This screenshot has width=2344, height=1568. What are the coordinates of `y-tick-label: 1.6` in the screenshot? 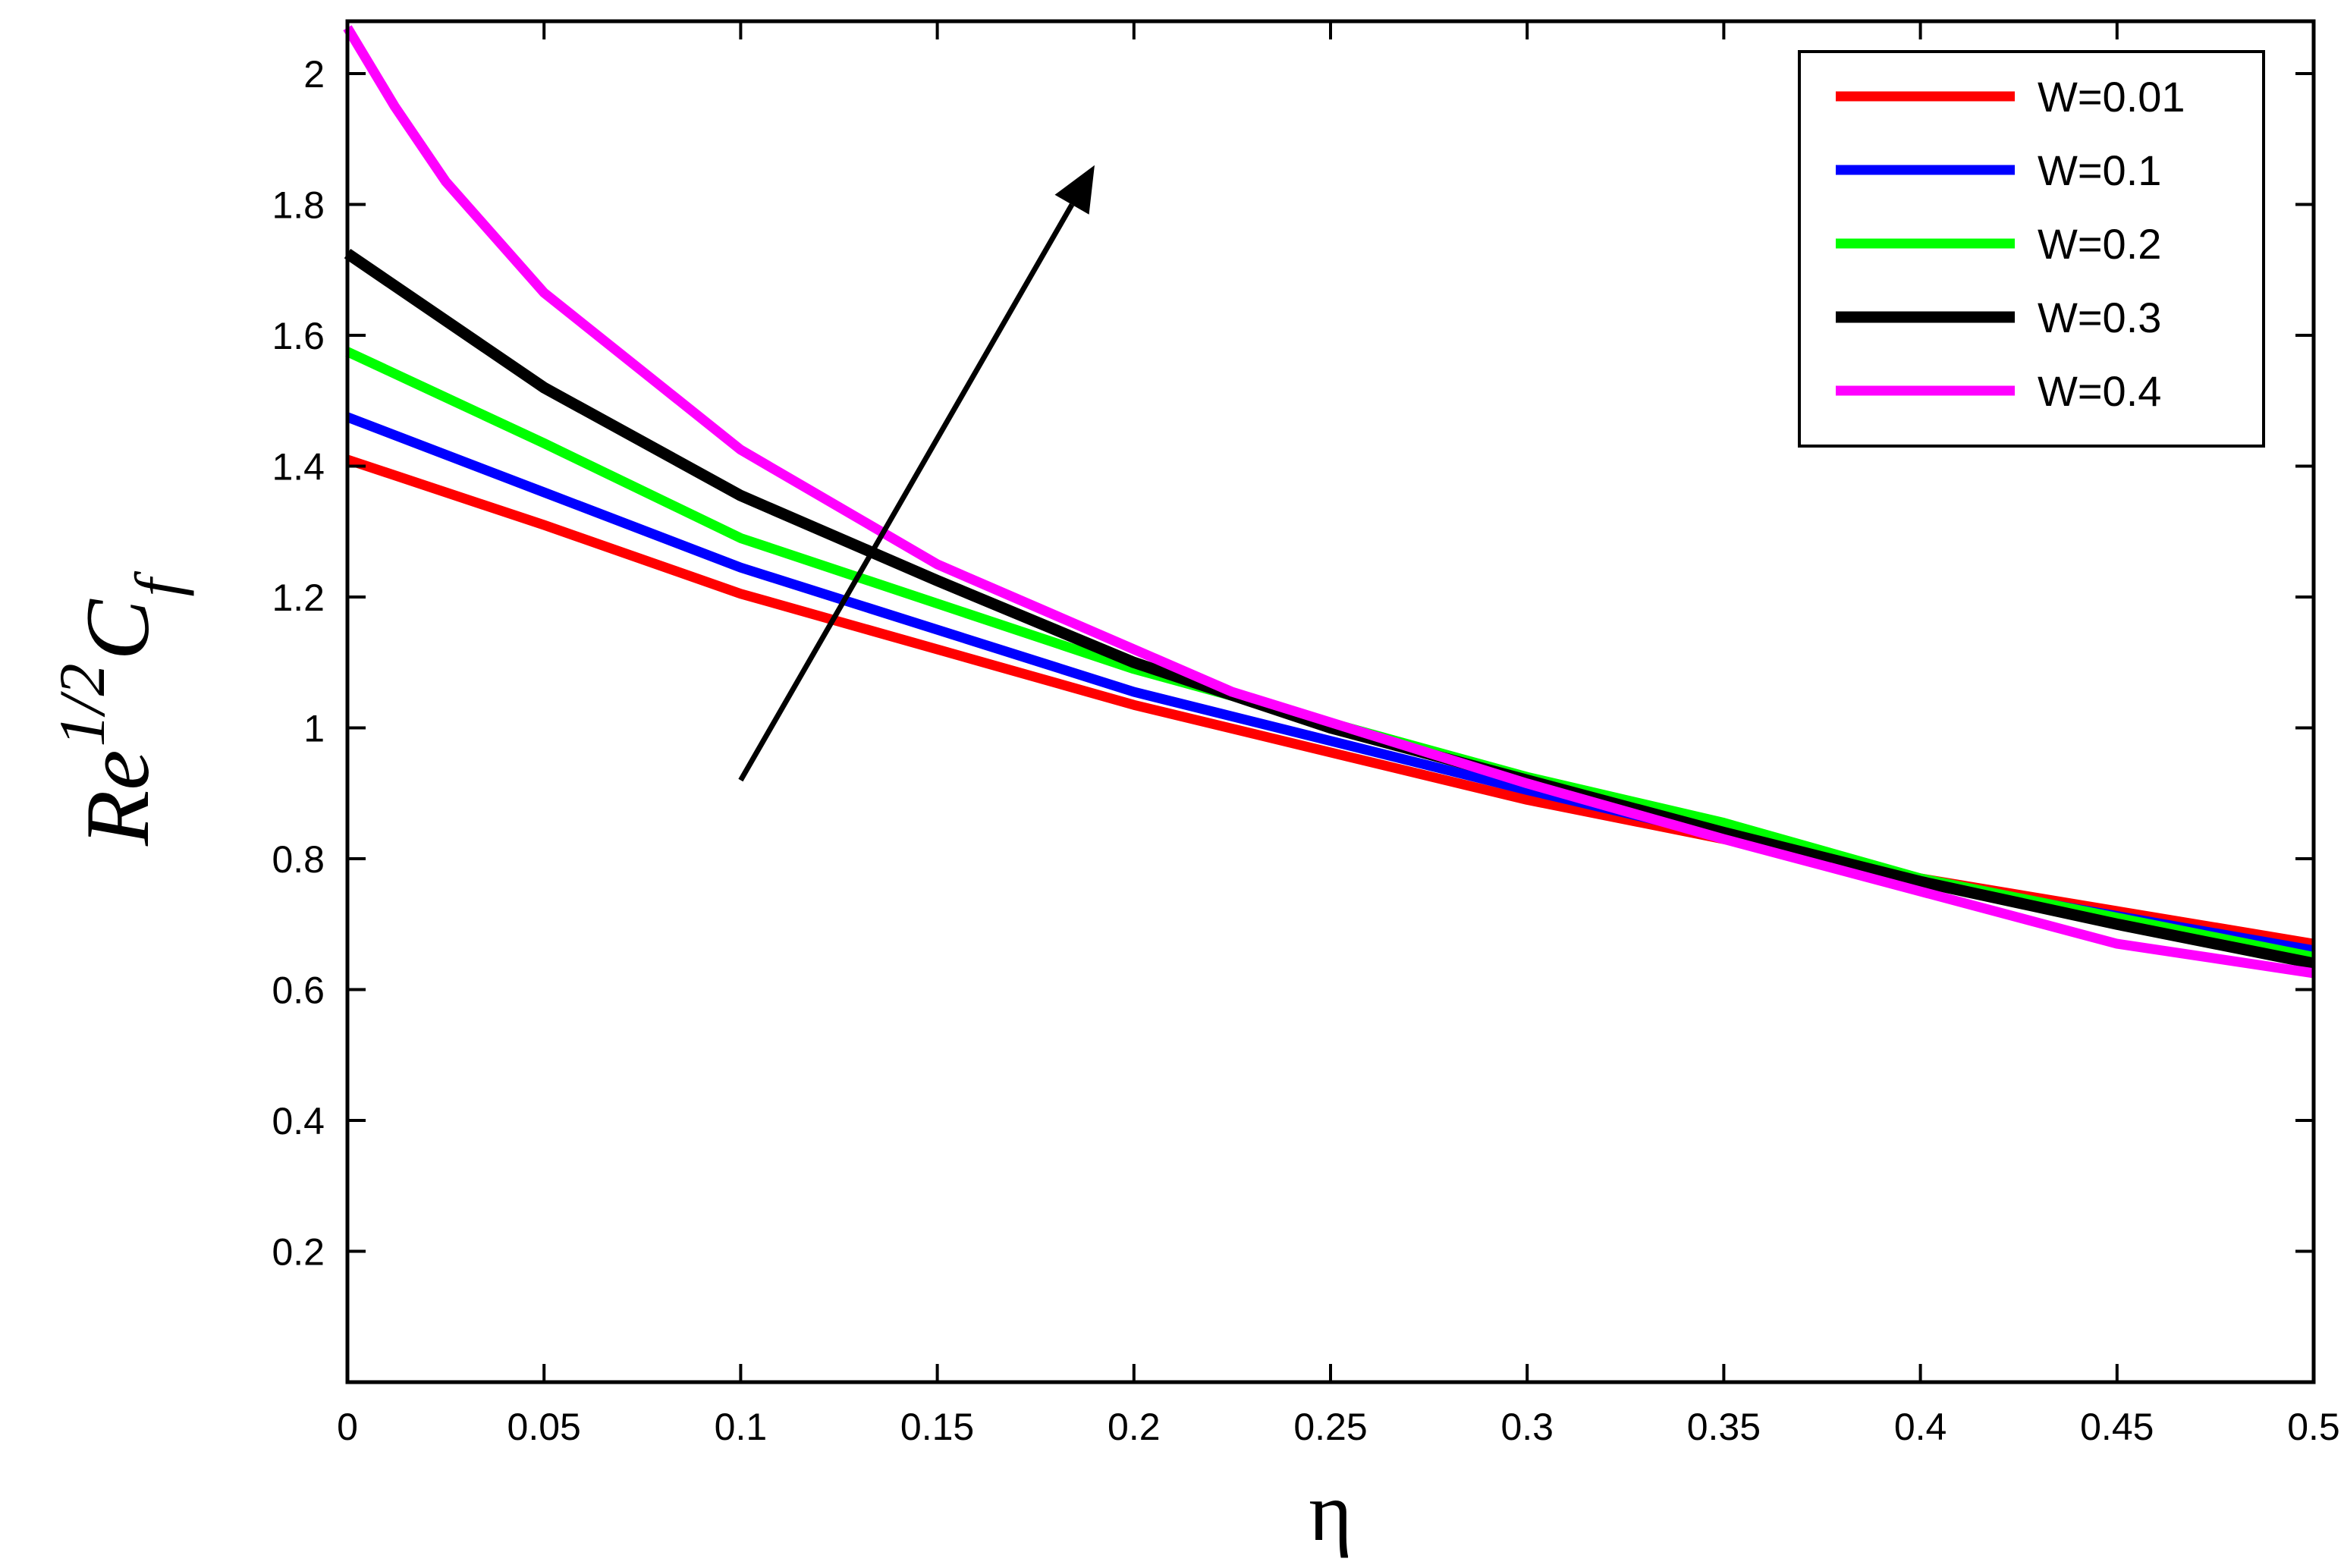 It's located at (298, 336).